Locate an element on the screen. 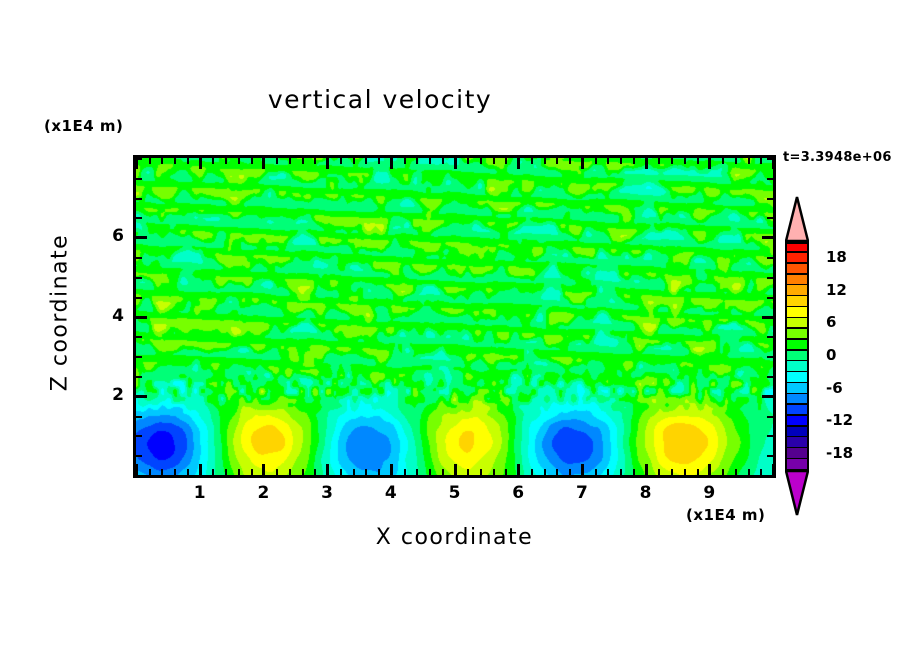 The height and width of the screenshot is (654, 904). colorbar-tick-label: -18 is located at coordinates (840, 452).